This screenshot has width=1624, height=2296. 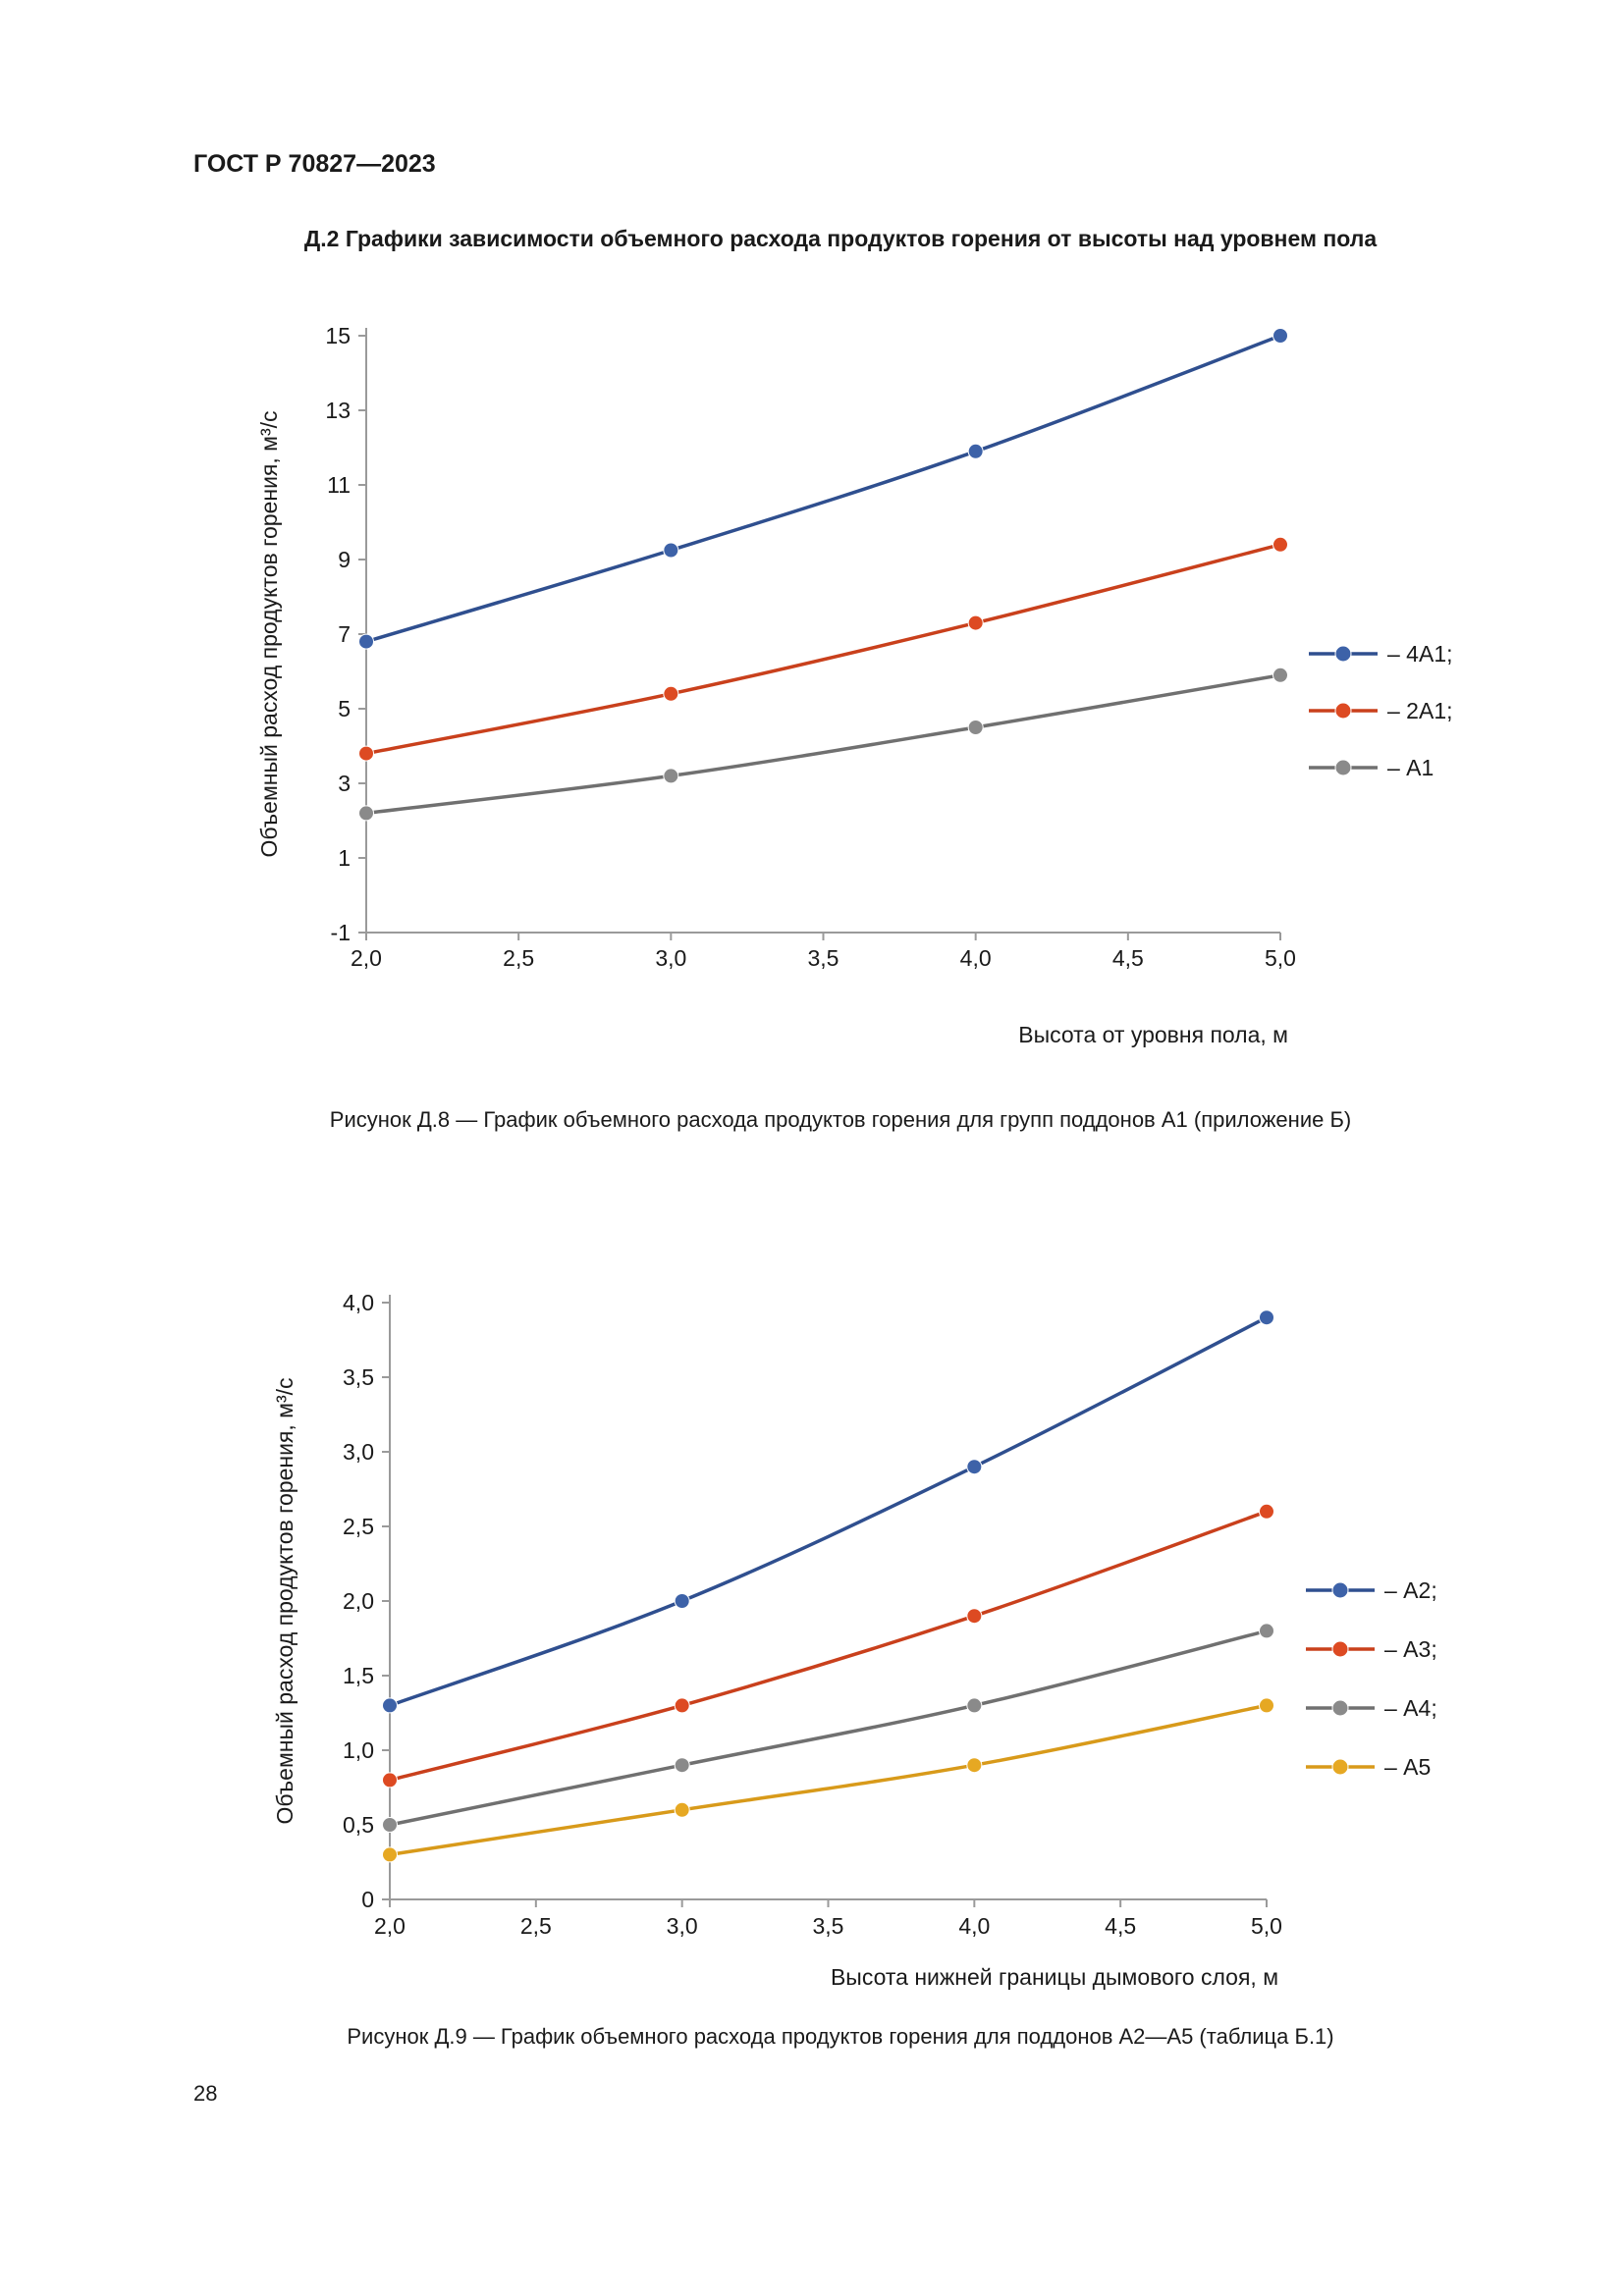 I want to click on y-tick-label: 15, so click(x=338, y=335).